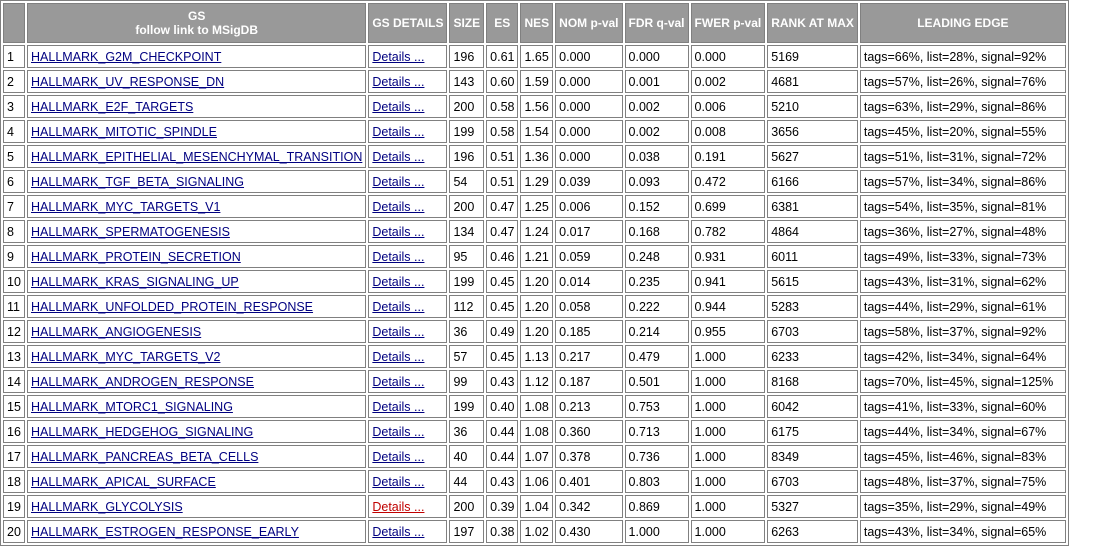 Image resolution: width=1118 pixels, height=546 pixels. What do you see at coordinates (656, 131) in the screenshot?
I see `fdr-qval-cell: 0.002` at bounding box center [656, 131].